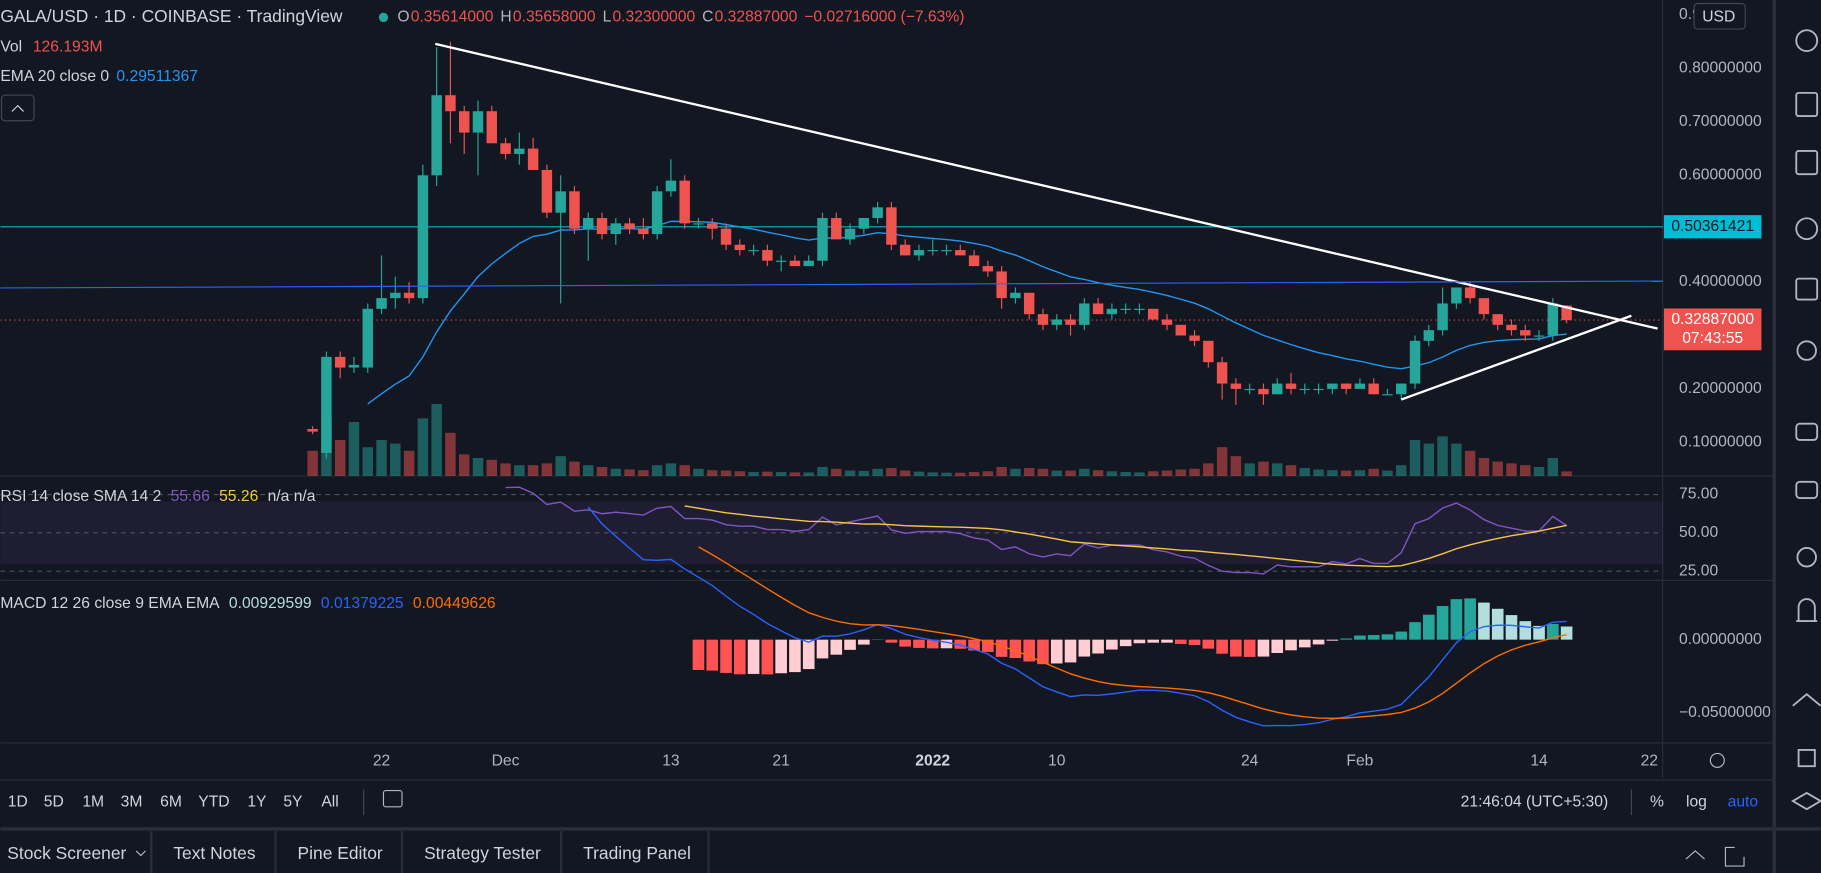 Image resolution: width=1821 pixels, height=873 pixels. Describe the element at coordinates (671, 761) in the screenshot. I see `time-tick-label: 13` at that location.